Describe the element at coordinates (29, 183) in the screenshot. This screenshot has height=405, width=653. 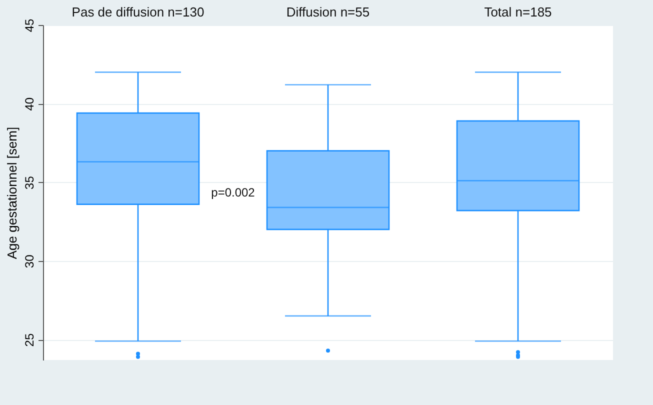
I see `y-tick-label: 35` at that location.